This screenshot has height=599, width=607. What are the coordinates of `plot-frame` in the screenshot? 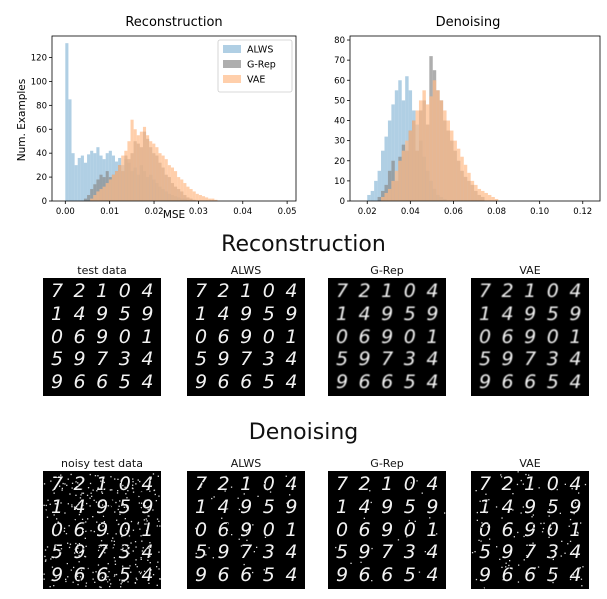 It's located at (174, 118).